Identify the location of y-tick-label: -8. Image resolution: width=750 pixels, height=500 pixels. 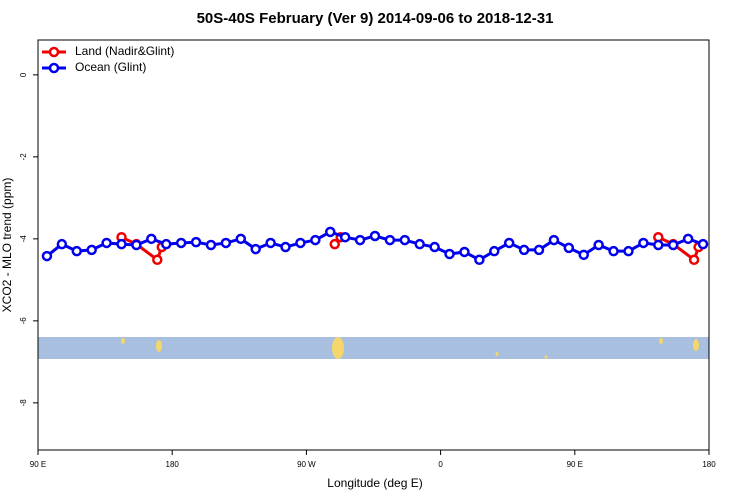
(23, 403).